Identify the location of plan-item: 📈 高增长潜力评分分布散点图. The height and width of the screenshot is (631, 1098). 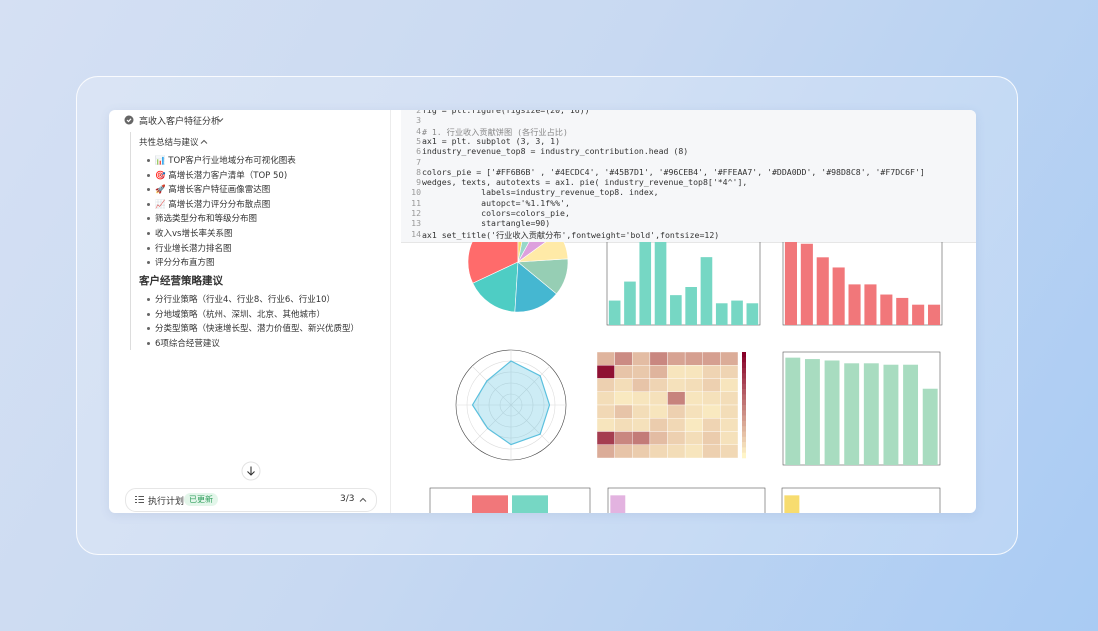
(213, 204).